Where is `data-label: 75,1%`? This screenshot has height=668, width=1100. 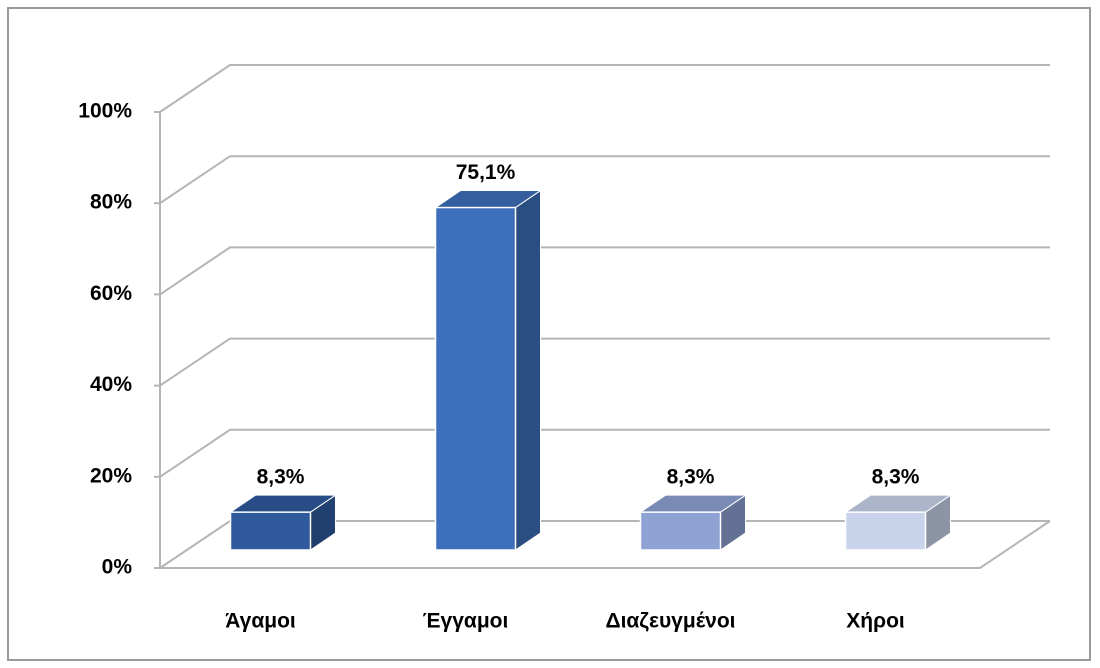
data-label: 75,1% is located at coordinates (486, 172).